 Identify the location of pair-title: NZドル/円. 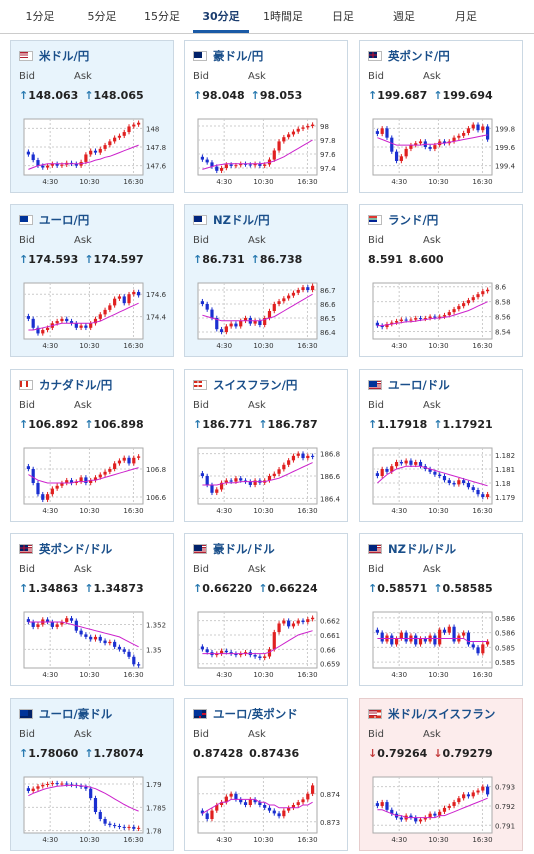
(231, 219).